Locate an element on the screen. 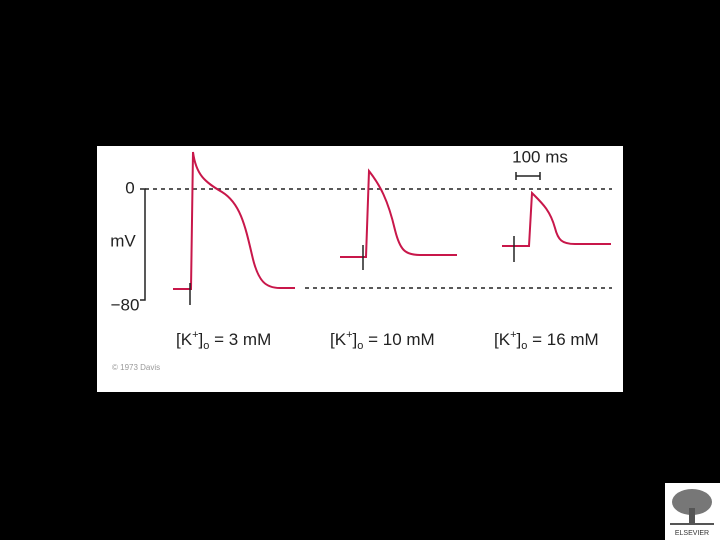 This screenshot has height=540, width=720. min-label: −80 is located at coordinates (125, 304).